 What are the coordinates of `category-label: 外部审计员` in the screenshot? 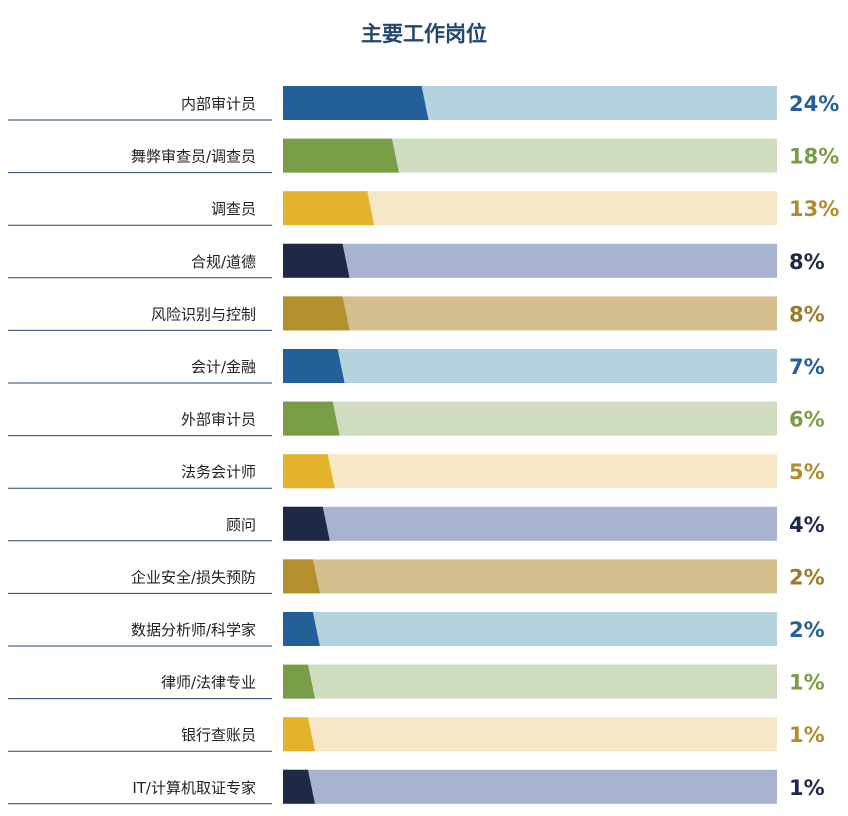 It's located at (218, 420).